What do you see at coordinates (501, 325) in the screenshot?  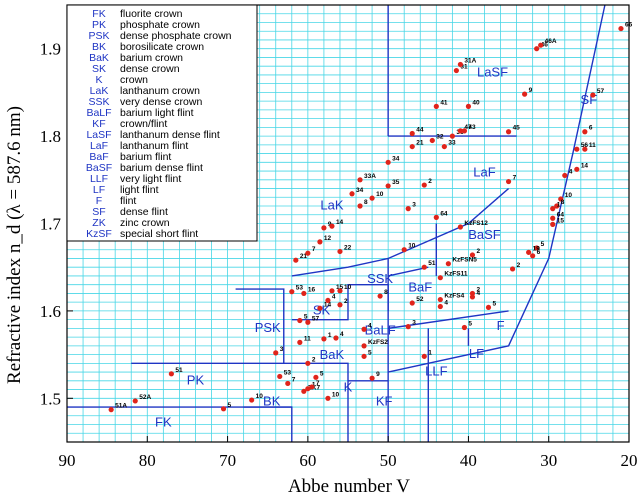 I see `region-label-f: F` at bounding box center [501, 325].